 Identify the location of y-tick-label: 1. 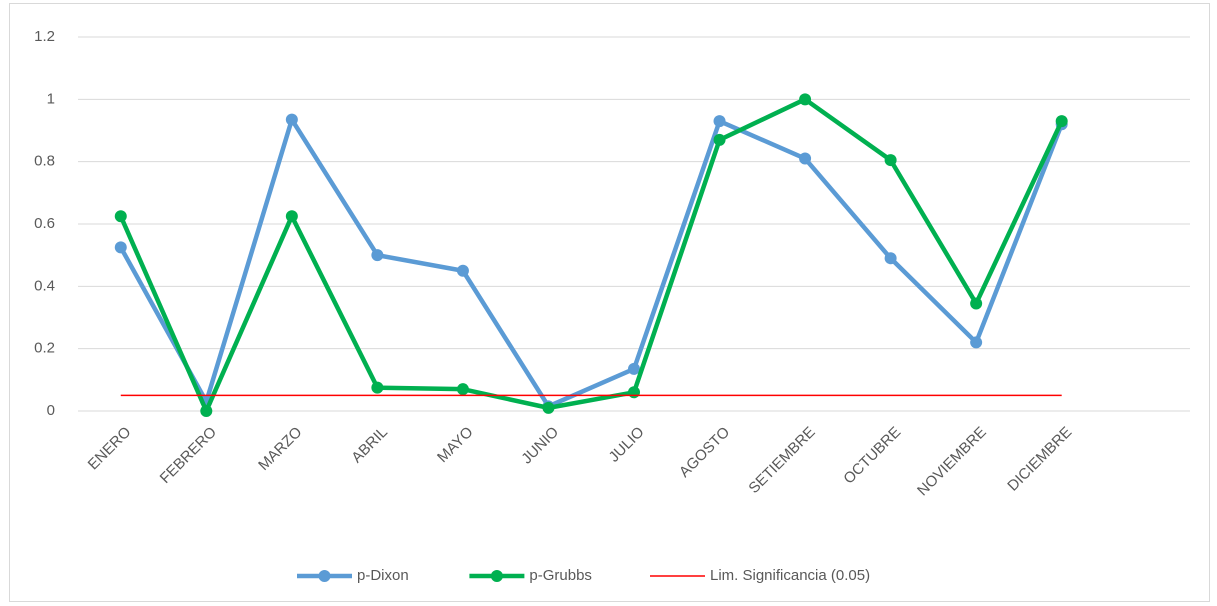
(51, 98).